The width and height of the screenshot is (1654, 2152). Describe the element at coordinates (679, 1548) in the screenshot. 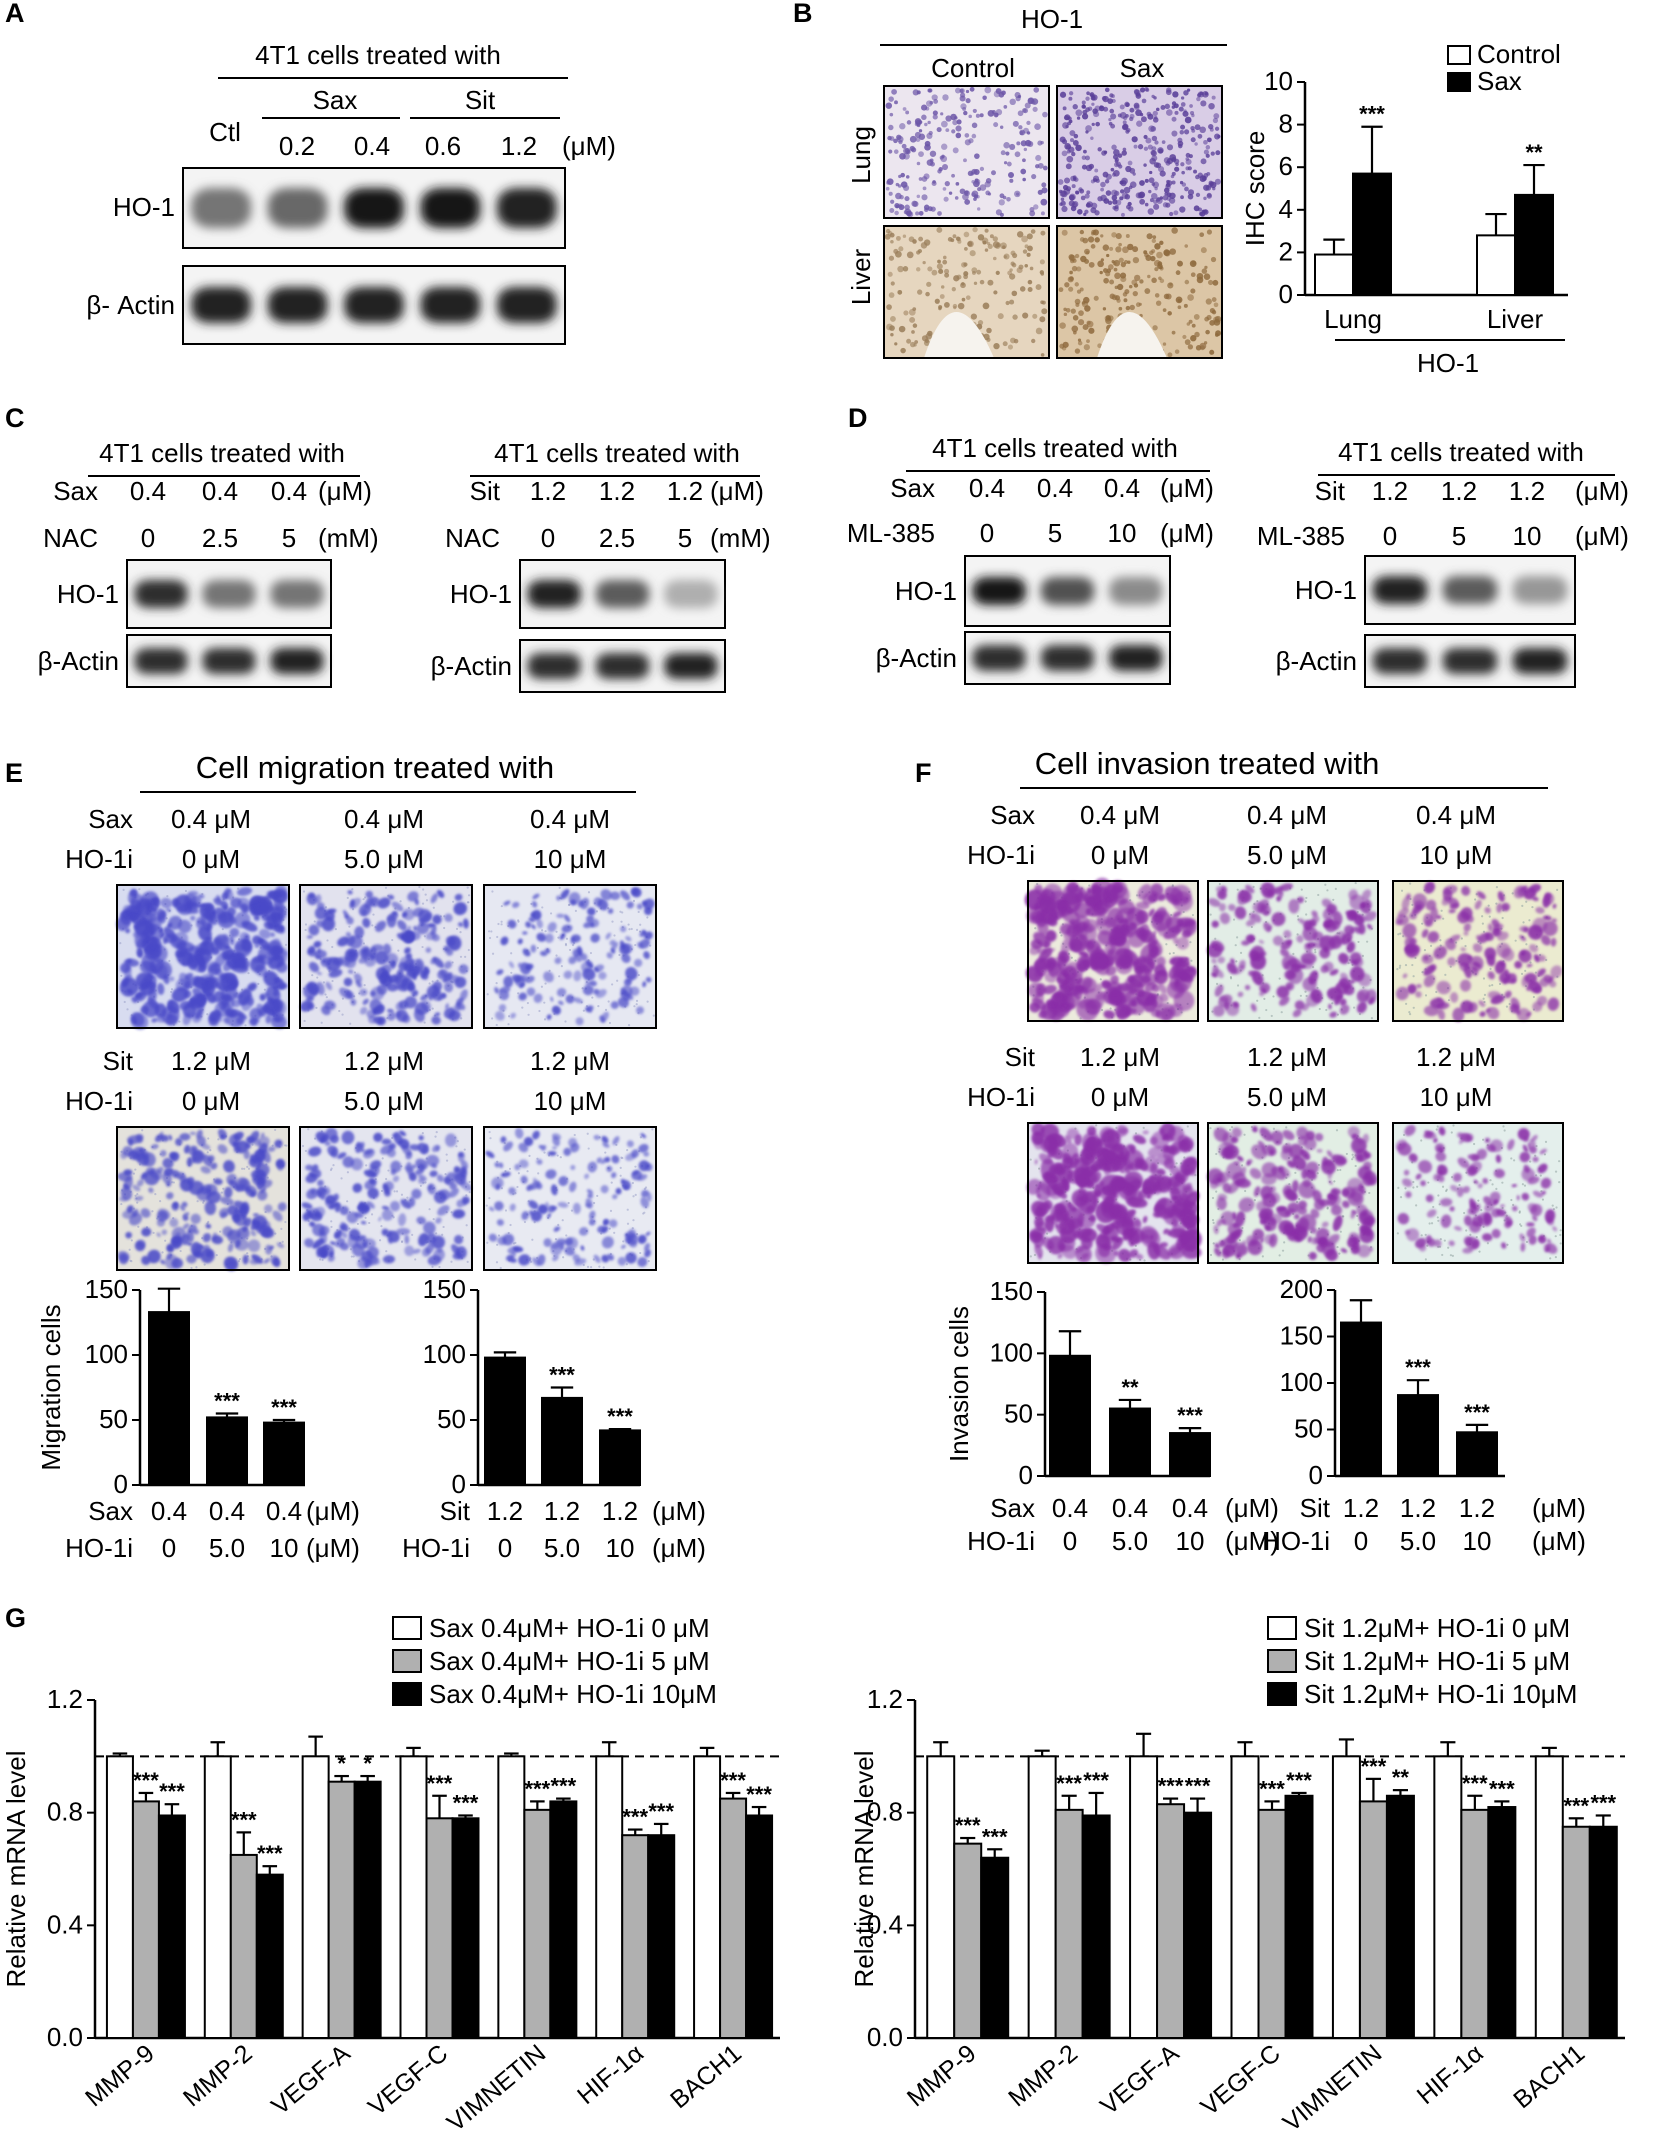

I see `chartE2-row2-unit: (μM)` at that location.